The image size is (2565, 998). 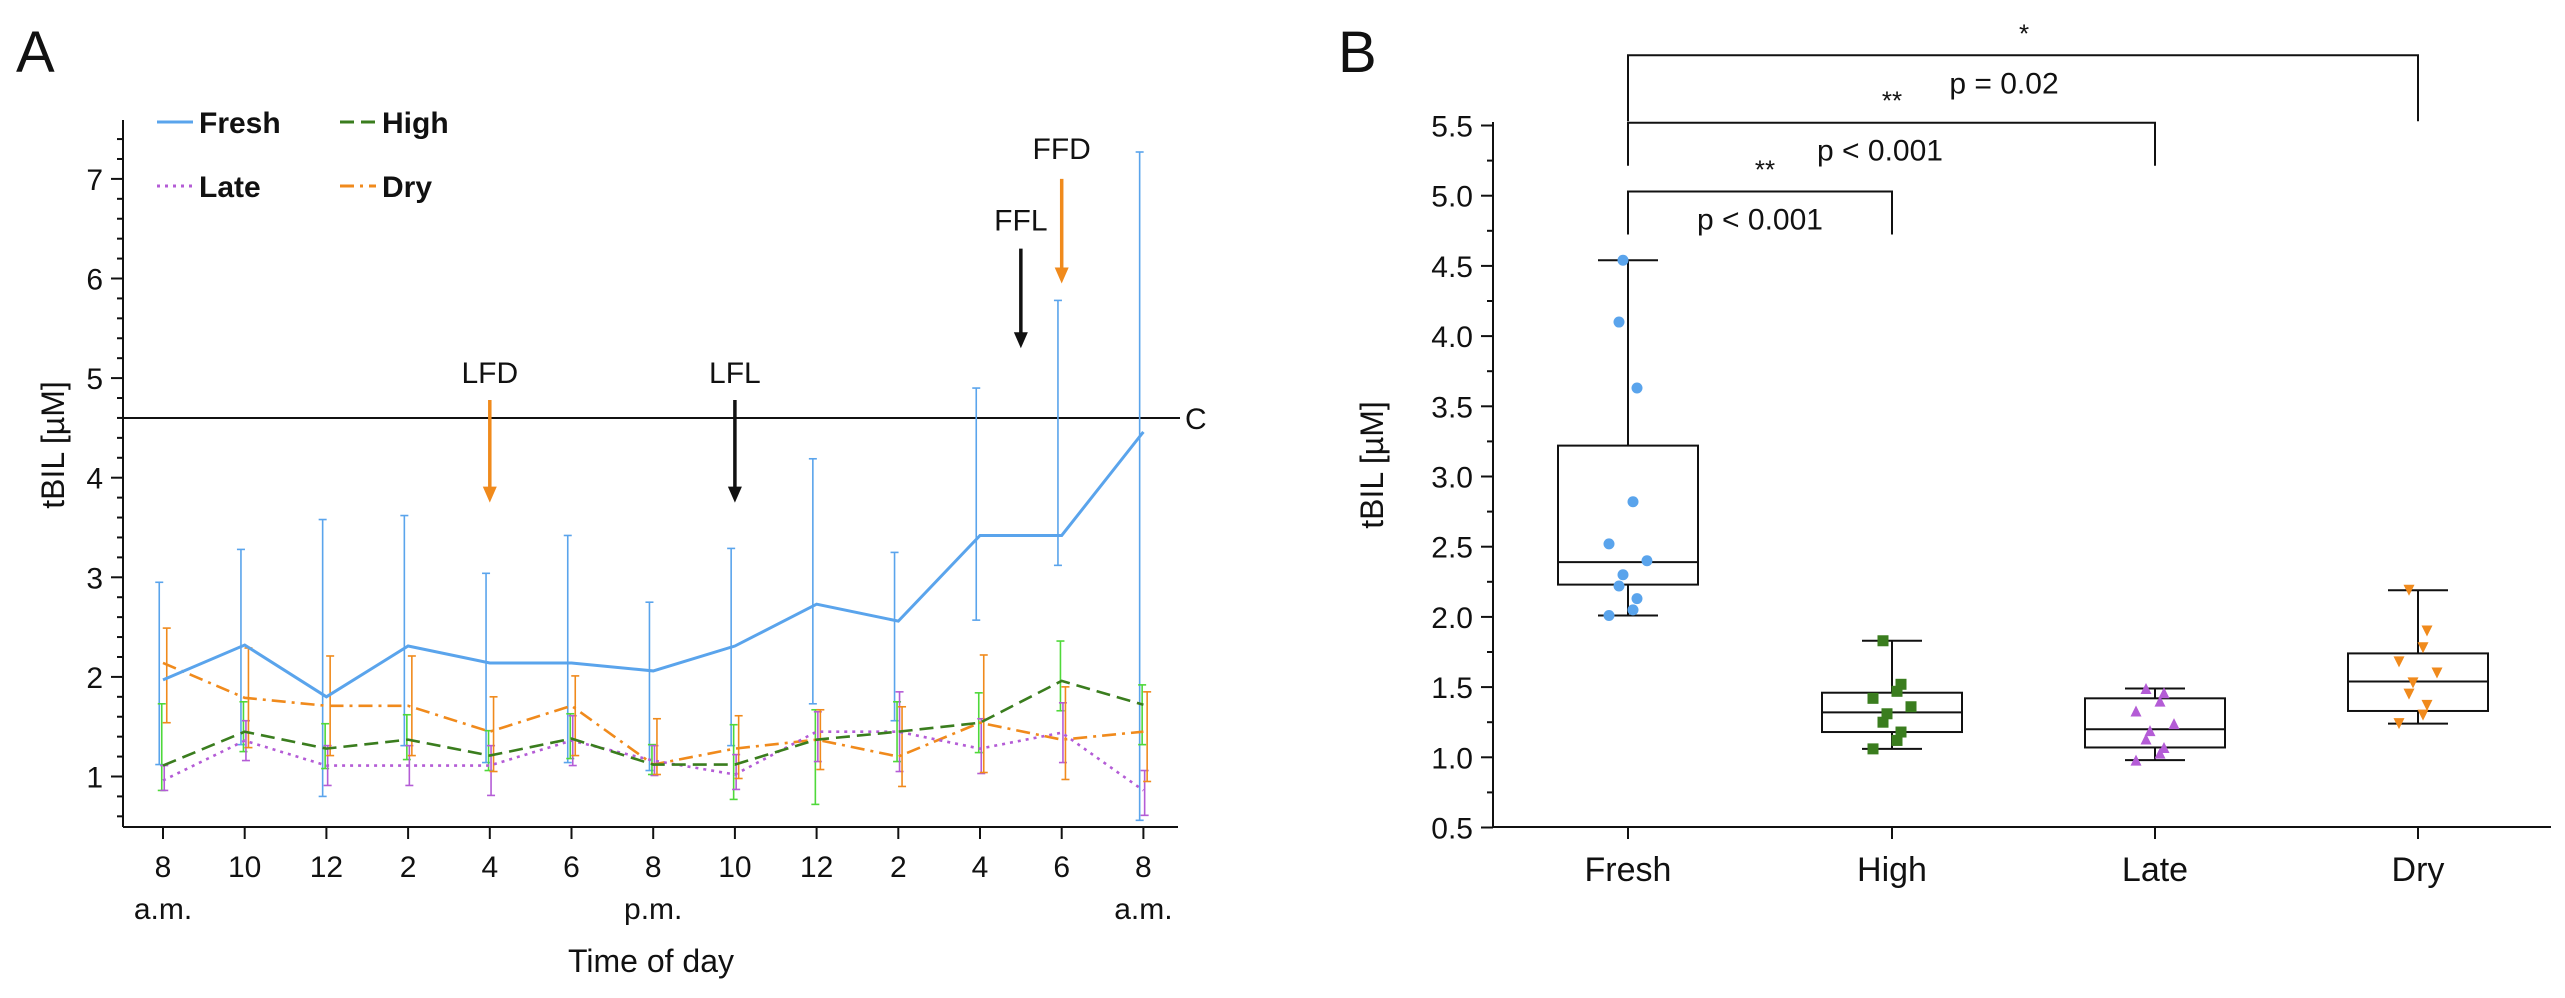 What do you see at coordinates (35, 52) in the screenshot?
I see `panel-a-label: A` at bounding box center [35, 52].